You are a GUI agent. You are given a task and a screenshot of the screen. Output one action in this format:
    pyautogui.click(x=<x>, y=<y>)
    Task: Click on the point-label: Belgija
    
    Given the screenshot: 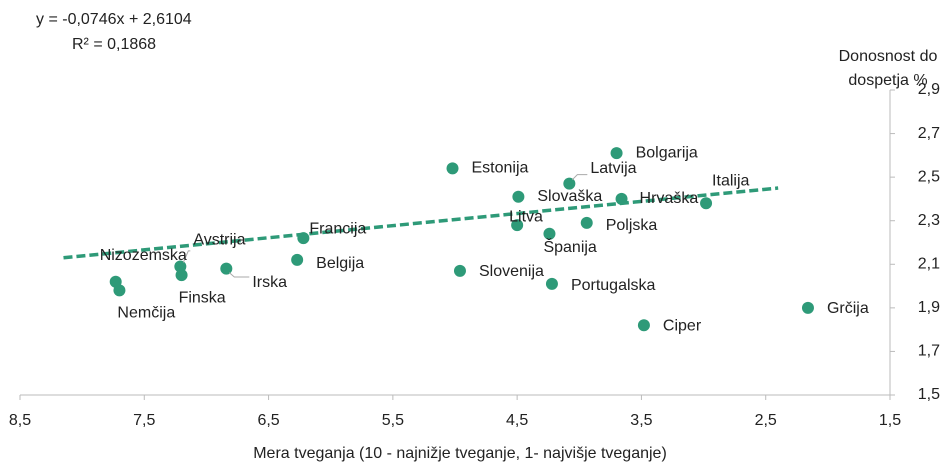 What is the action you would take?
    pyautogui.click(x=340, y=263)
    